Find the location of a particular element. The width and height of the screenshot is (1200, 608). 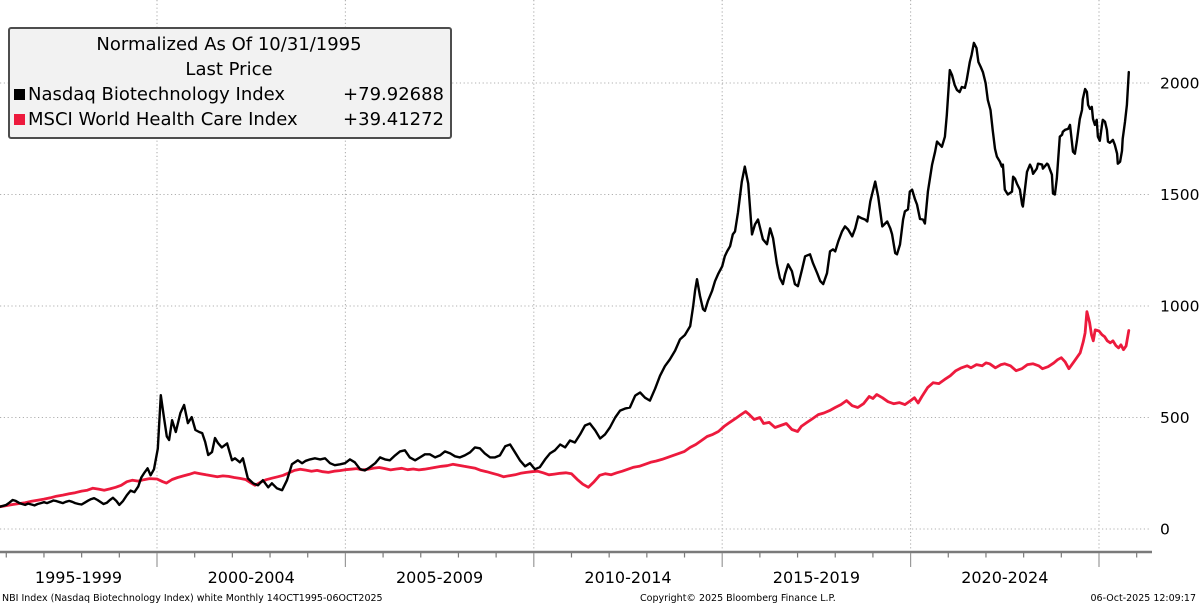

legend-series-value: +39.41272 is located at coordinates (393, 119).